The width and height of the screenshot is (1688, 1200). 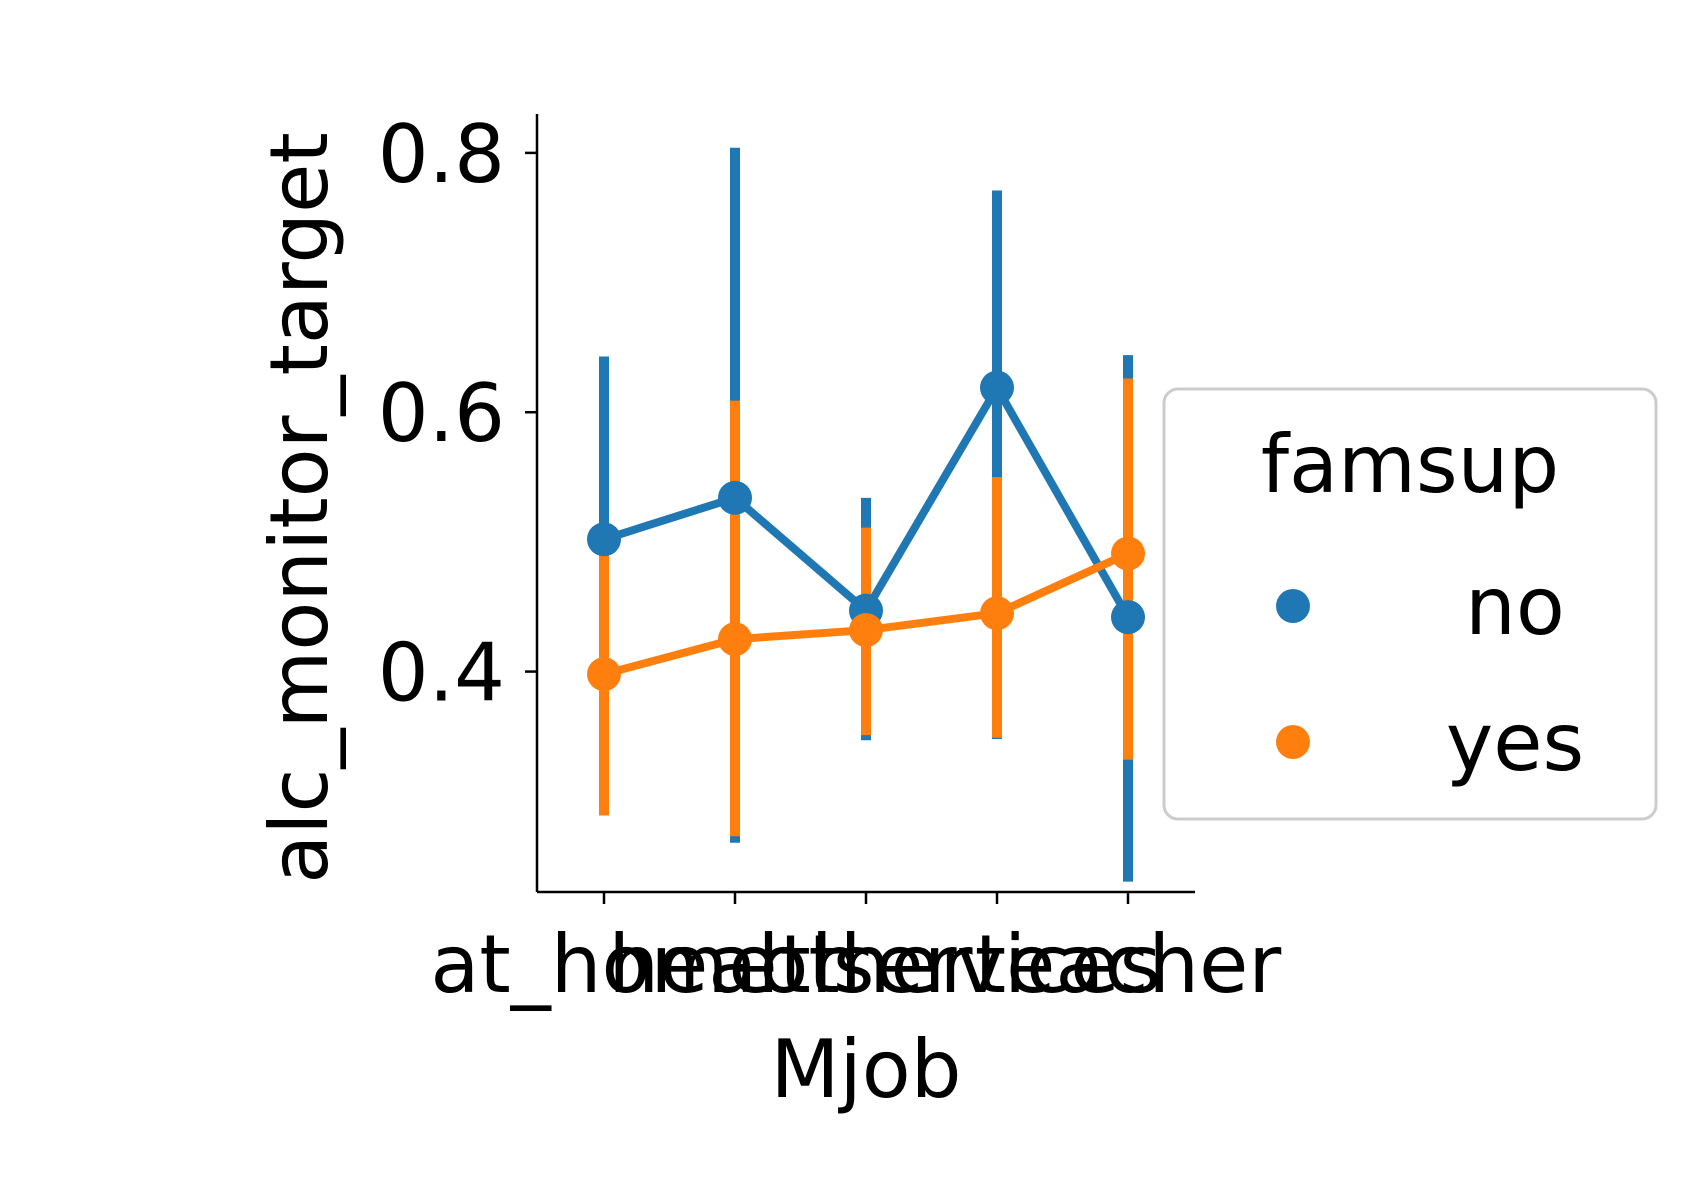 What do you see at coordinates (1515, 742) in the screenshot?
I see `legend-label-yes: yes` at bounding box center [1515, 742].